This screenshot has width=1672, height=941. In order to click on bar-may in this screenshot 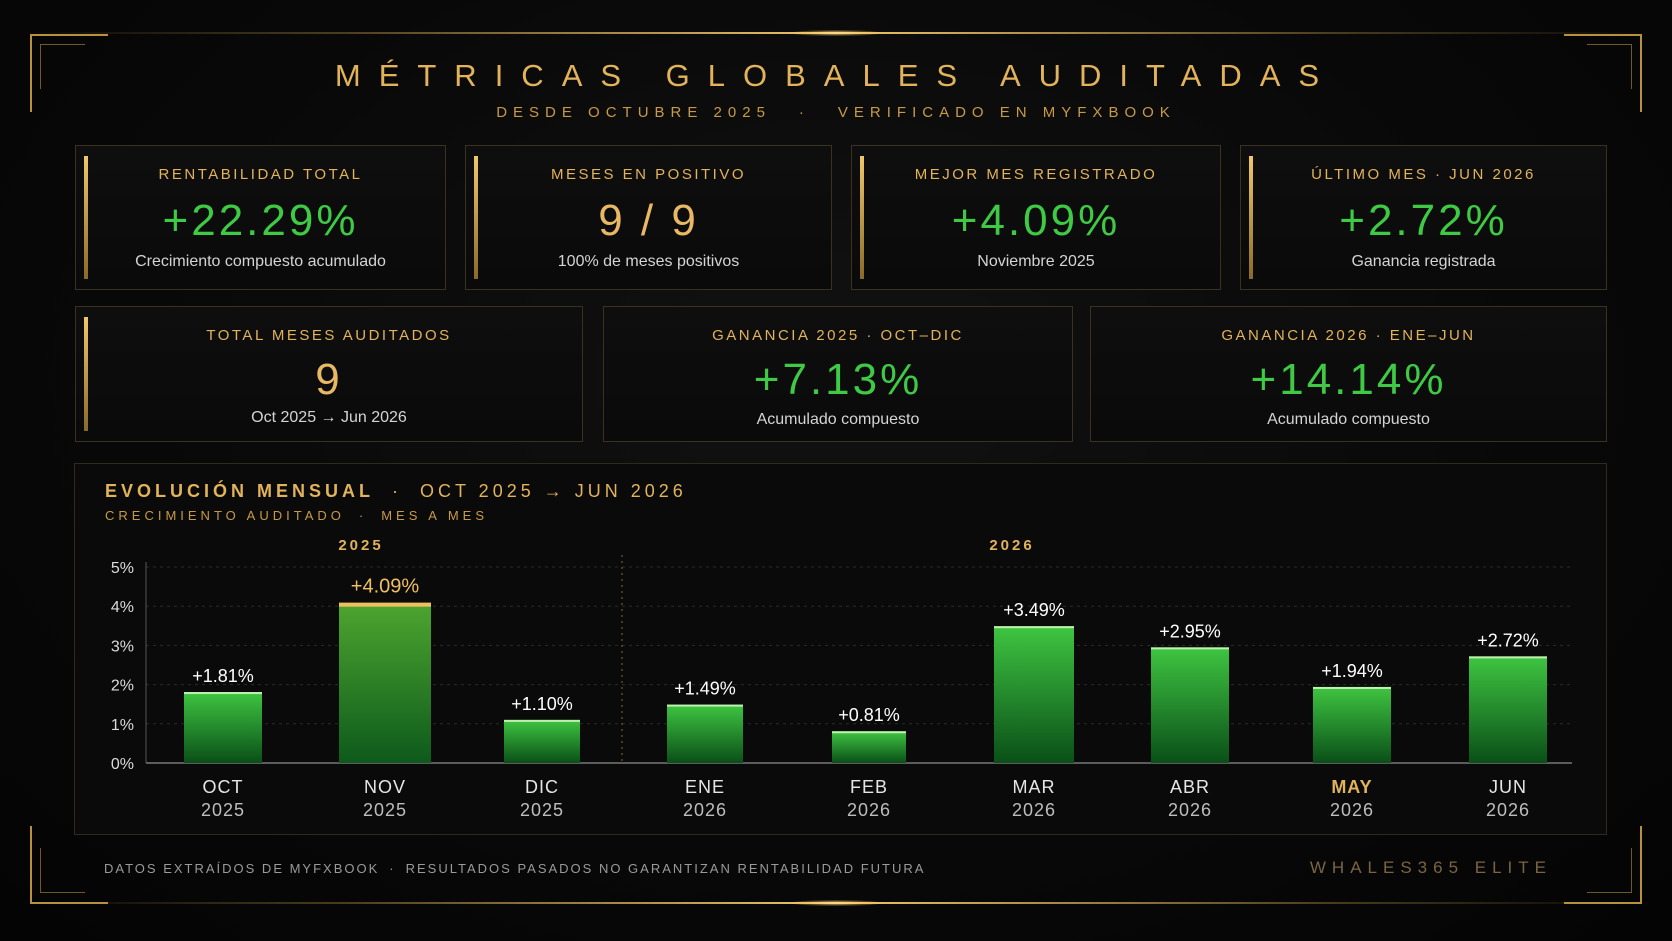, I will do `click(1352, 724)`.